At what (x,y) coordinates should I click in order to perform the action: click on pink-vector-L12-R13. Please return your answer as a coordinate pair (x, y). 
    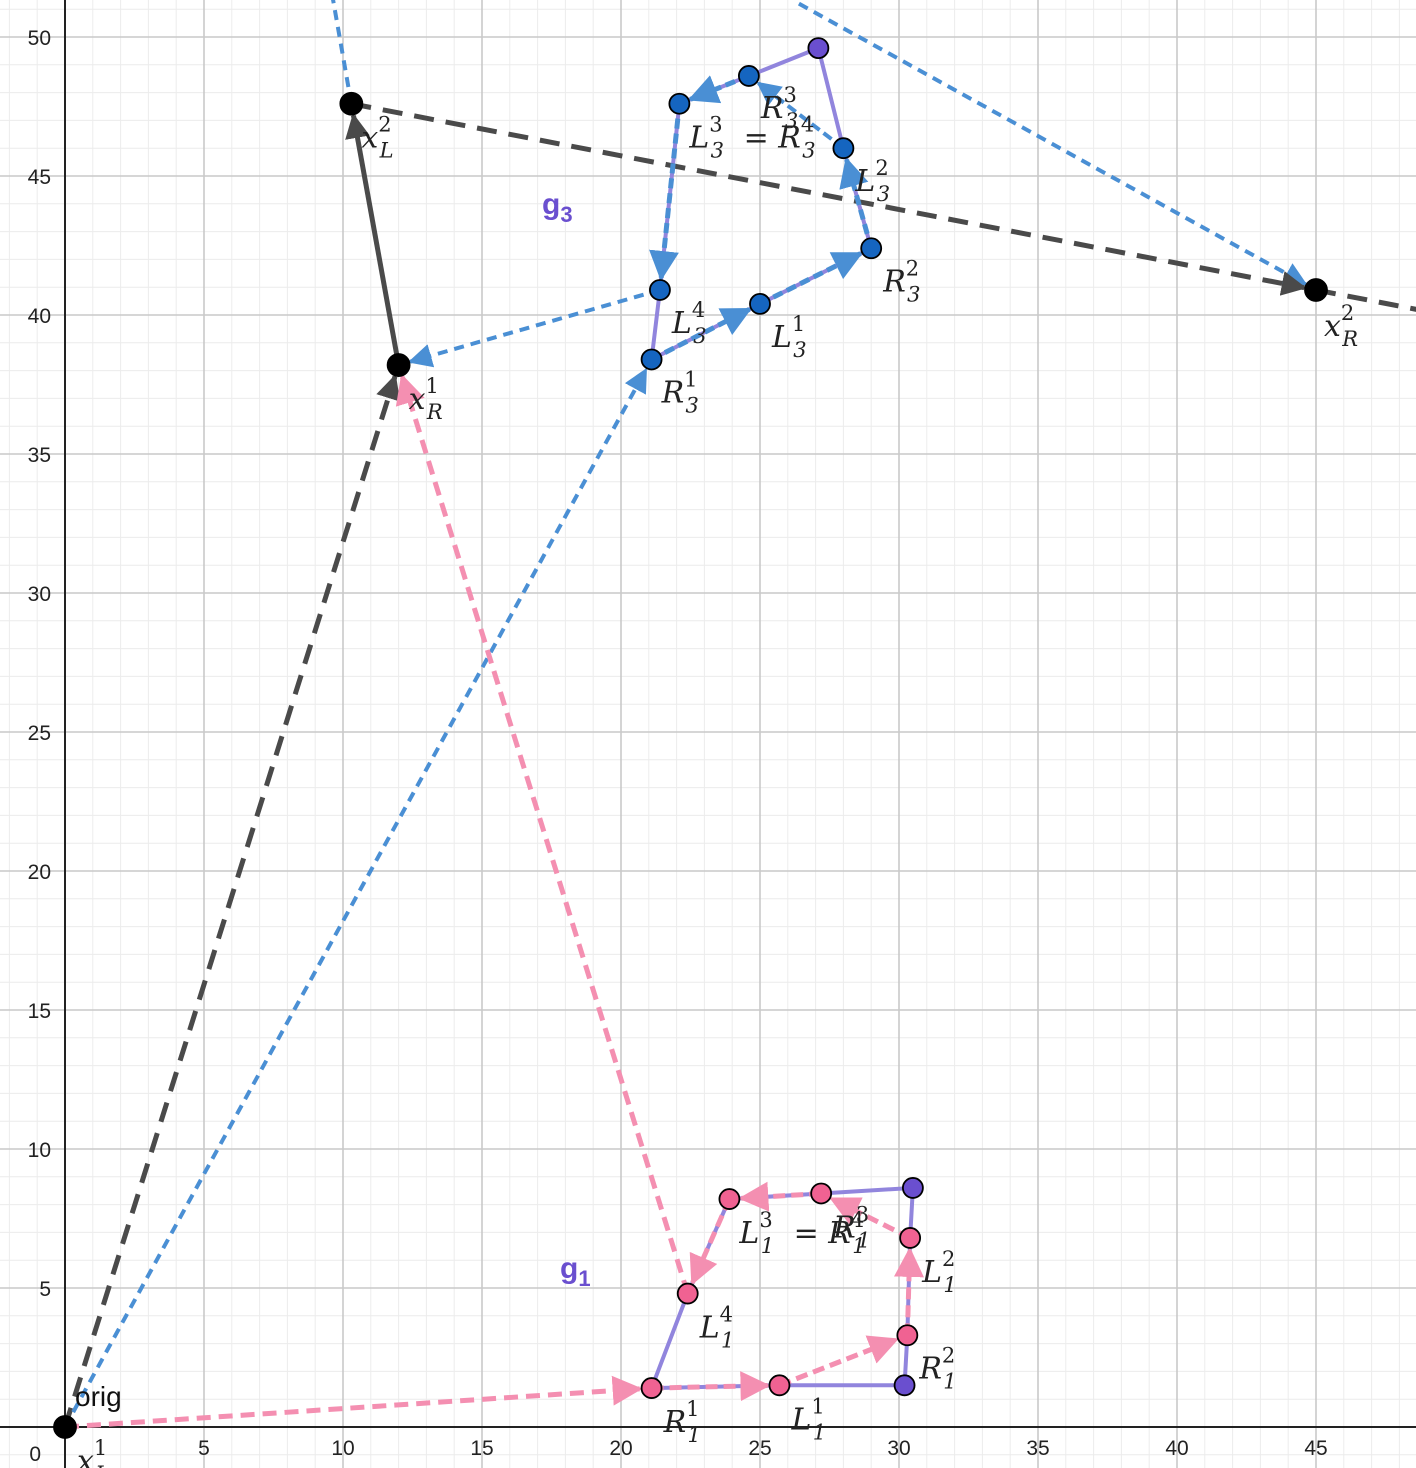
    Looking at the image, I should click on (870, 1218).